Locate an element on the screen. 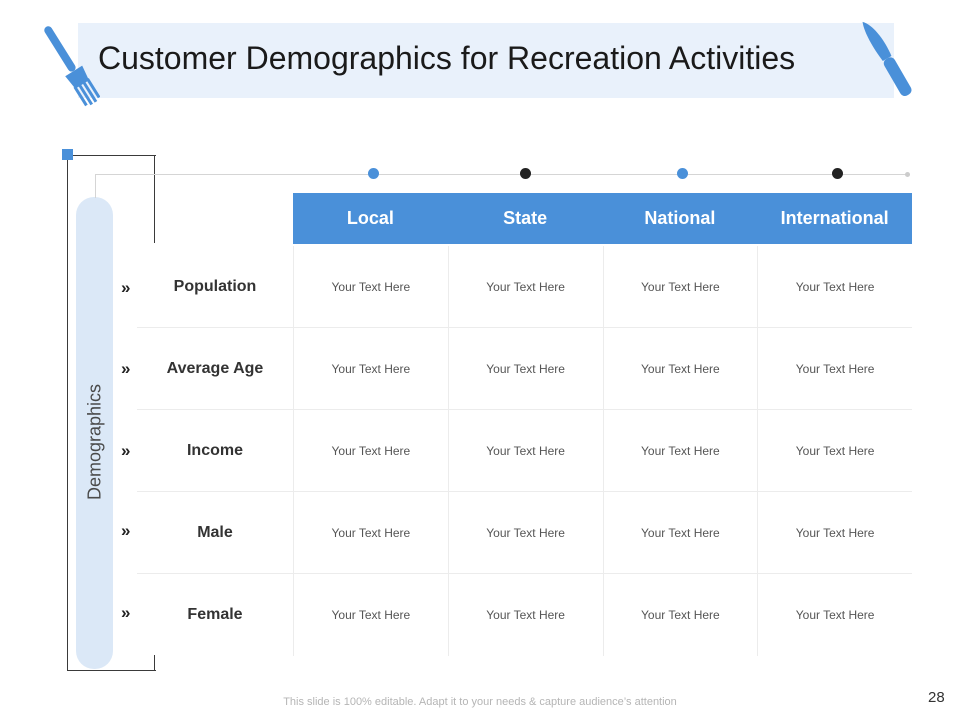  column-header-national: National is located at coordinates (680, 218).